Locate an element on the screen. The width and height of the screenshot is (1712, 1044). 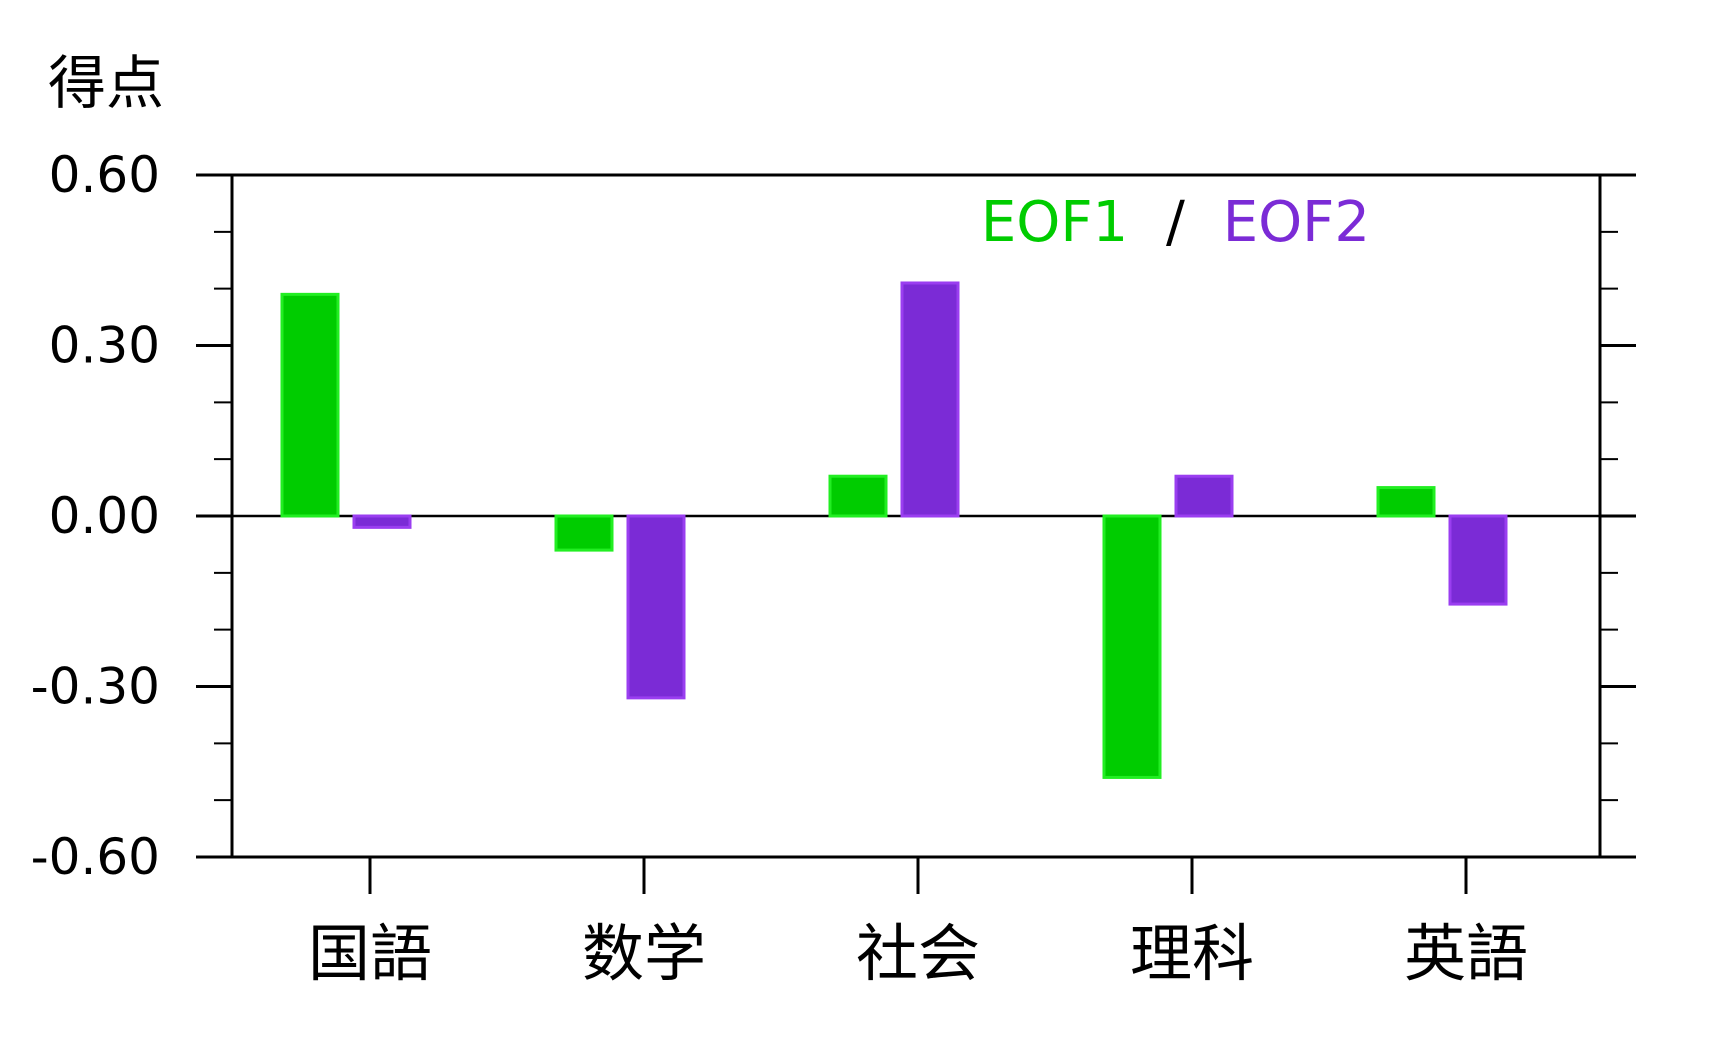
y-tick-label: 0.00 is located at coordinates (104, 516).